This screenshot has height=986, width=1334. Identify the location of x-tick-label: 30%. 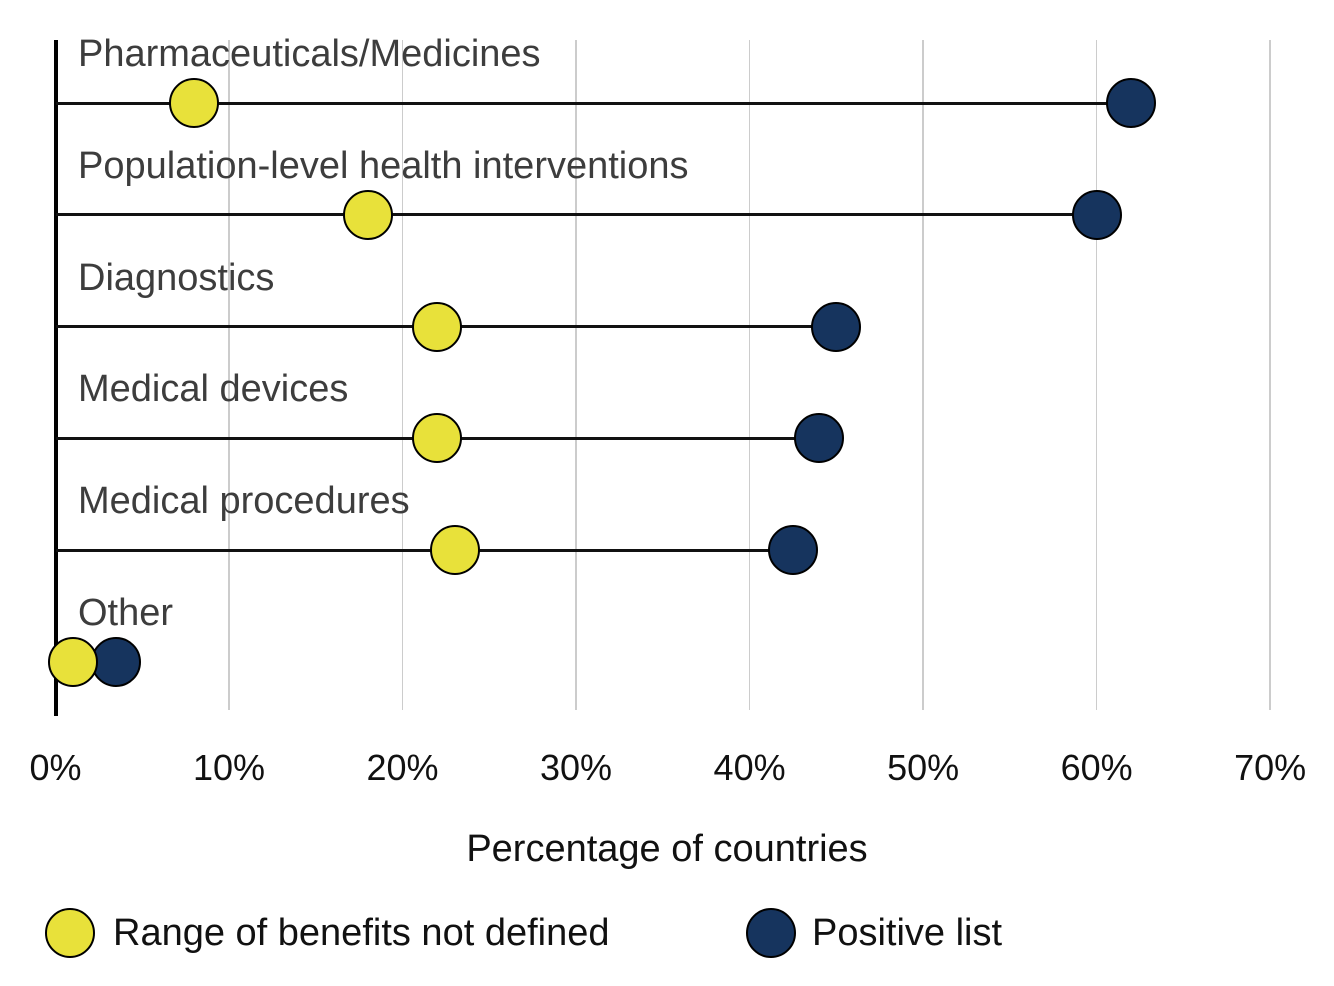
(576, 767).